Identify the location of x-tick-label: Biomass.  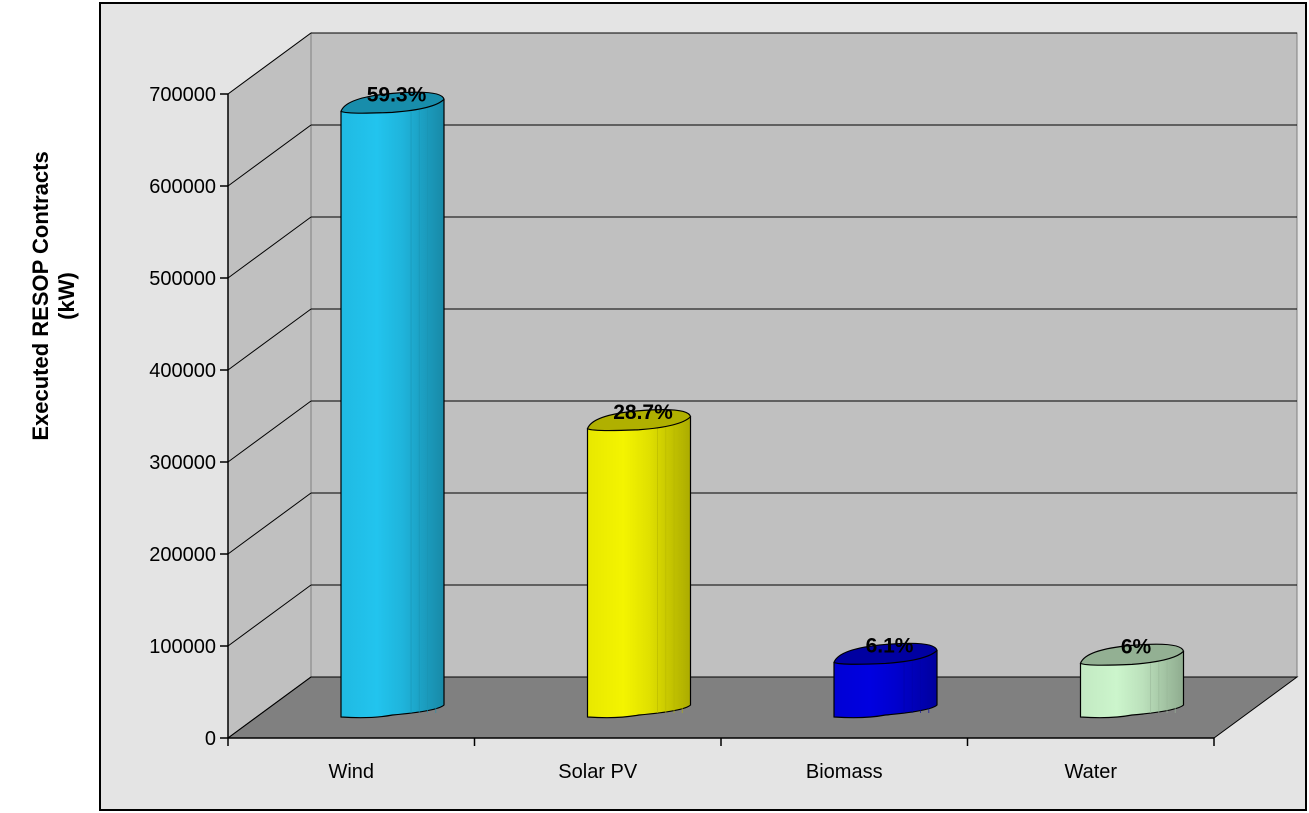
(844, 772).